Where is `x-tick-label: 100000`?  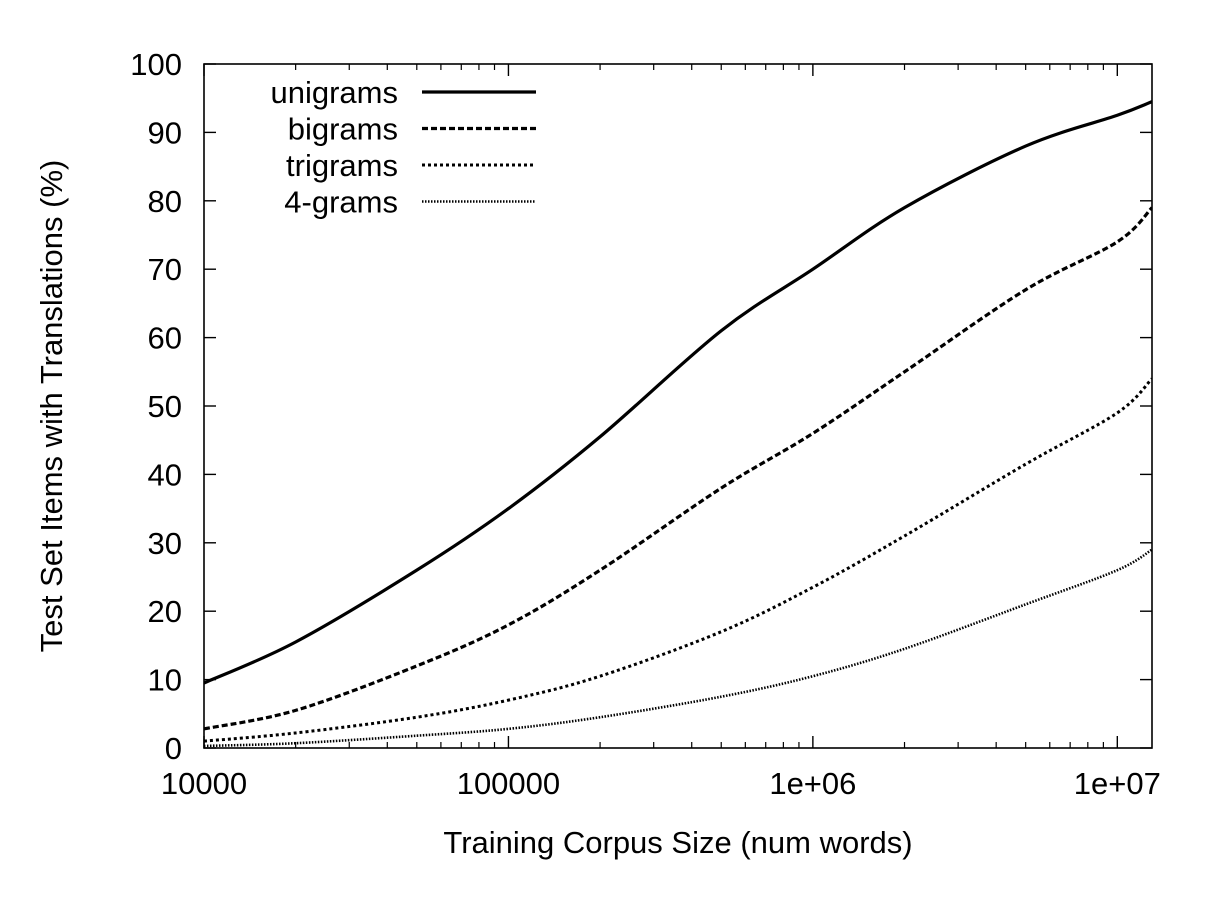 x-tick-label: 100000 is located at coordinates (508, 783).